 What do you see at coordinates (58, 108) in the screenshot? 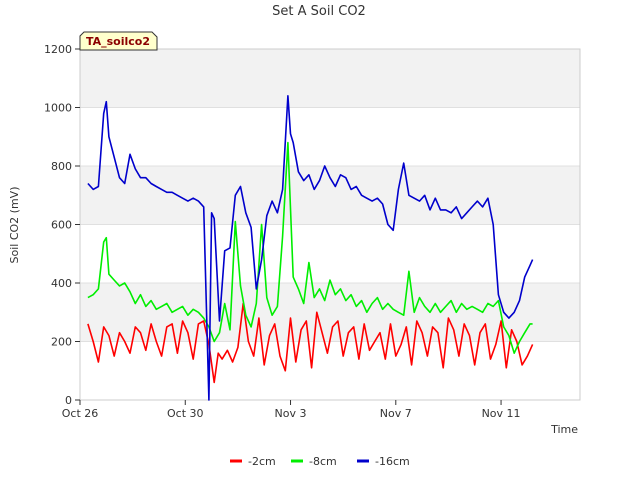
I see `y-tick-label: 1000` at bounding box center [58, 108].